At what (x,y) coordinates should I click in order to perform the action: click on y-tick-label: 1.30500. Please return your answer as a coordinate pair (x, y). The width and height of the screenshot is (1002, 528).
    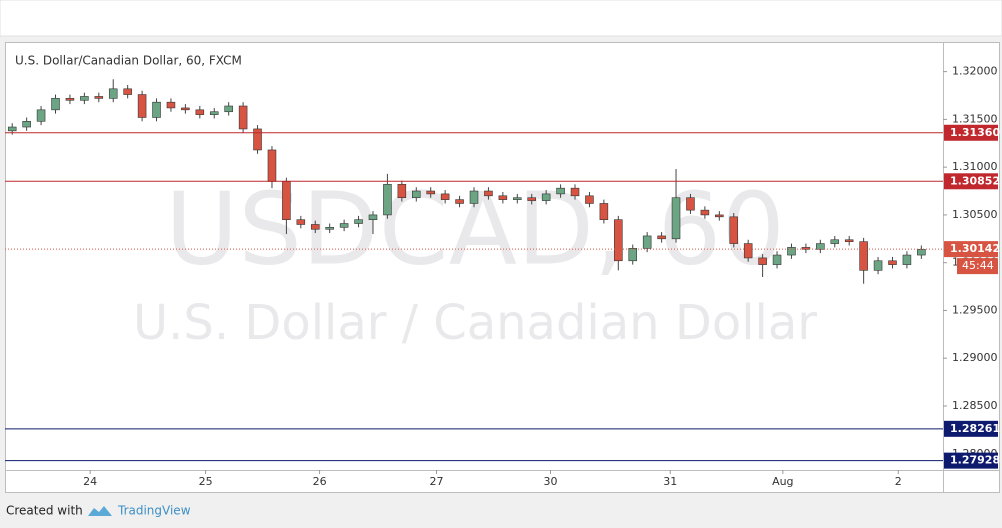
    Looking at the image, I should click on (975, 214).